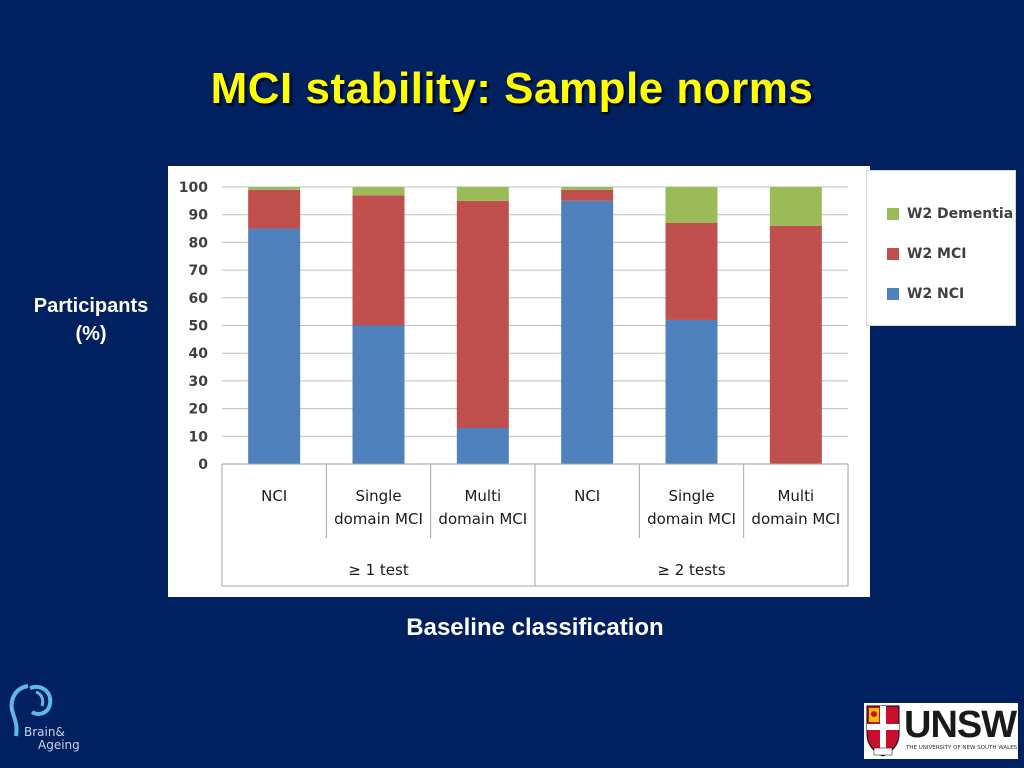 This screenshot has height=768, width=1024. I want to click on x-axis-label: Baseline classification, so click(535, 627).